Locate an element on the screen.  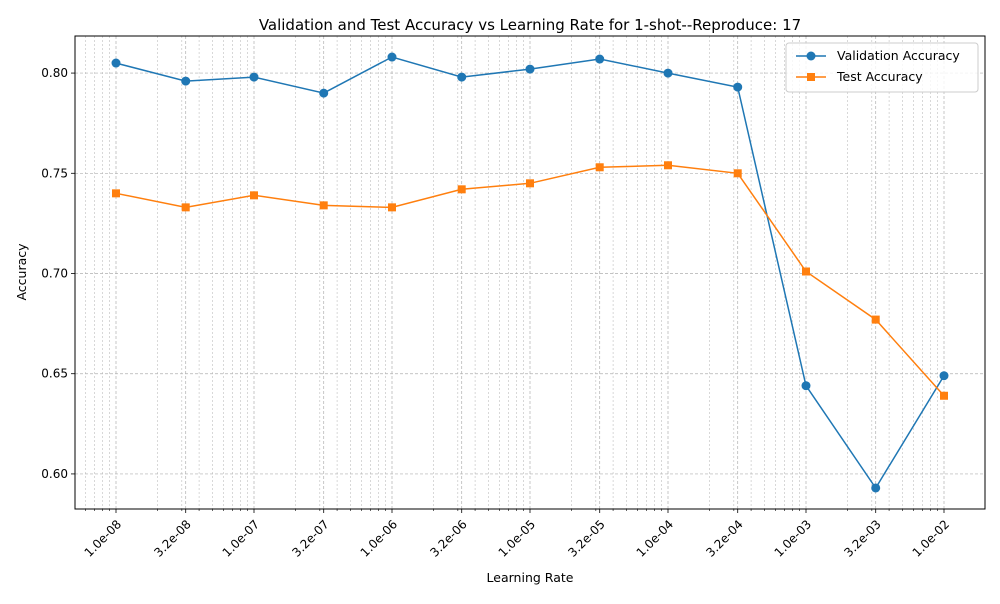
legend-marker-test is located at coordinates (811, 77).